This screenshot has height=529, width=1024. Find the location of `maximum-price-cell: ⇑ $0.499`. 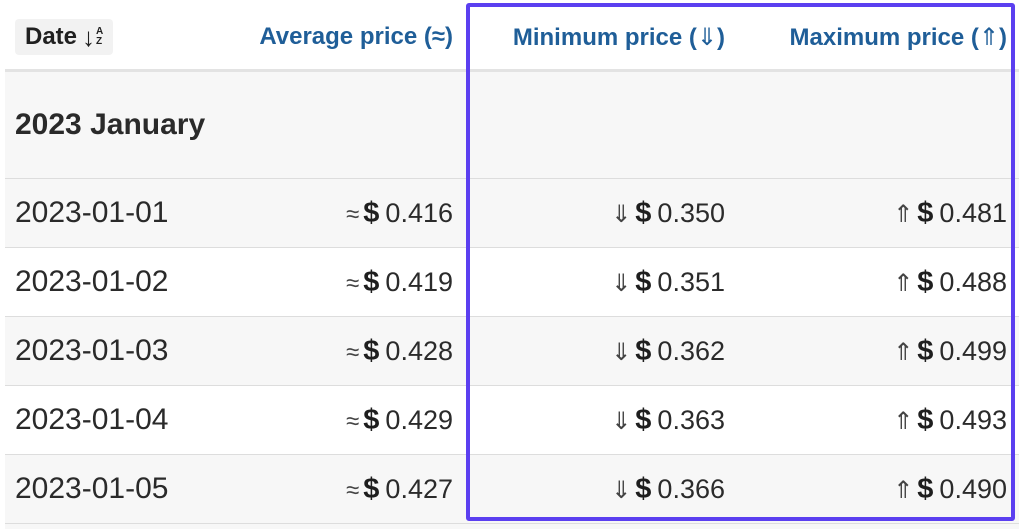

maximum-price-cell: ⇑ $0.499 is located at coordinates (878, 351).